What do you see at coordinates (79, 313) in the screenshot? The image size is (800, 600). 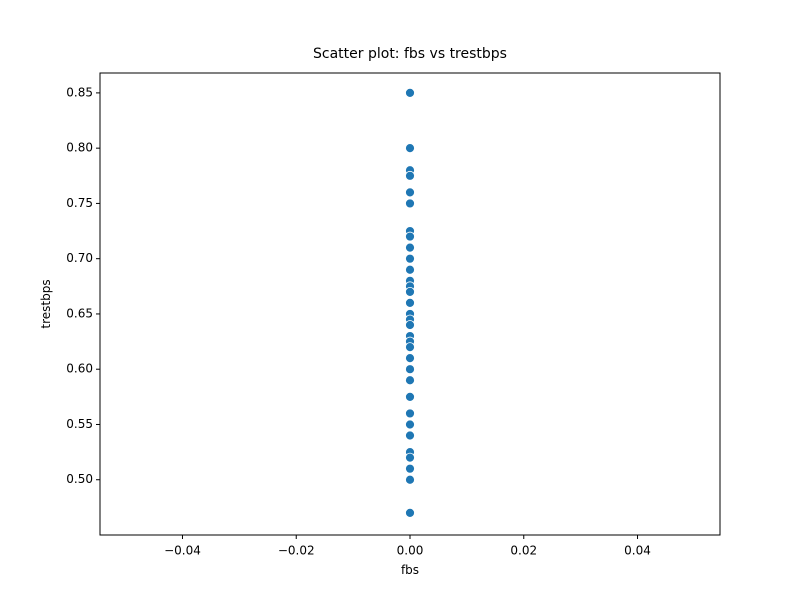 I see `y-tick-label: 0.65` at bounding box center [79, 313].